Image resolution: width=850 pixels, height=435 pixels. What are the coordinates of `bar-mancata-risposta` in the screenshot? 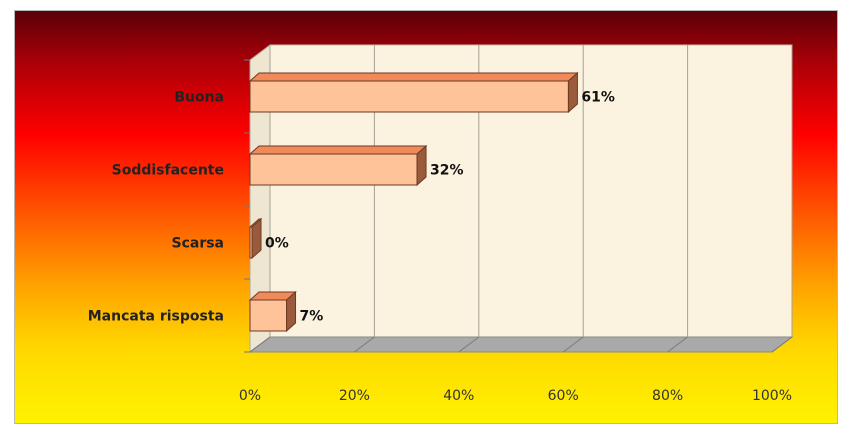 It's located at (272, 311).